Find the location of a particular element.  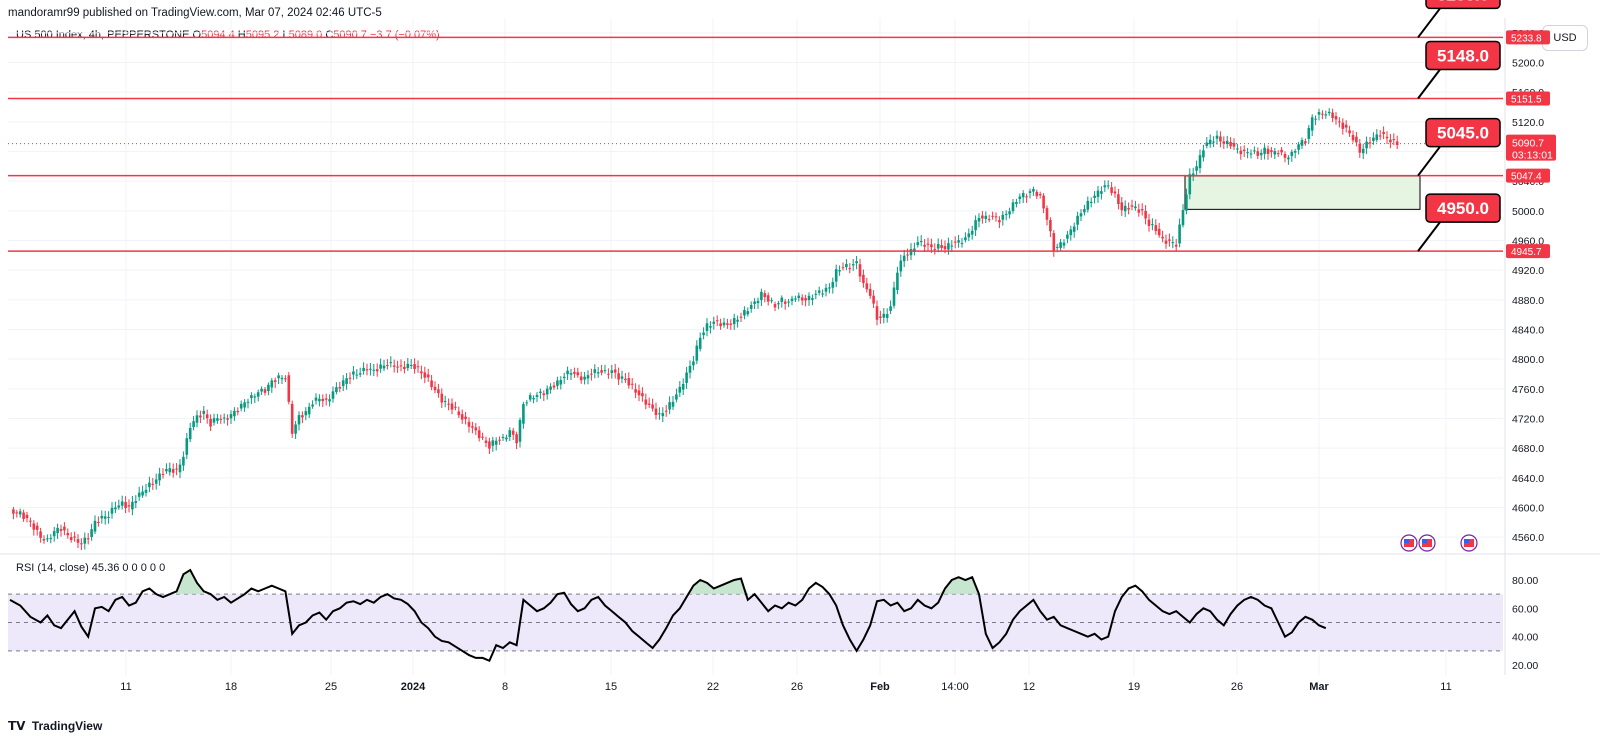

price-tick-label: 4760.0 is located at coordinates (1528, 390).